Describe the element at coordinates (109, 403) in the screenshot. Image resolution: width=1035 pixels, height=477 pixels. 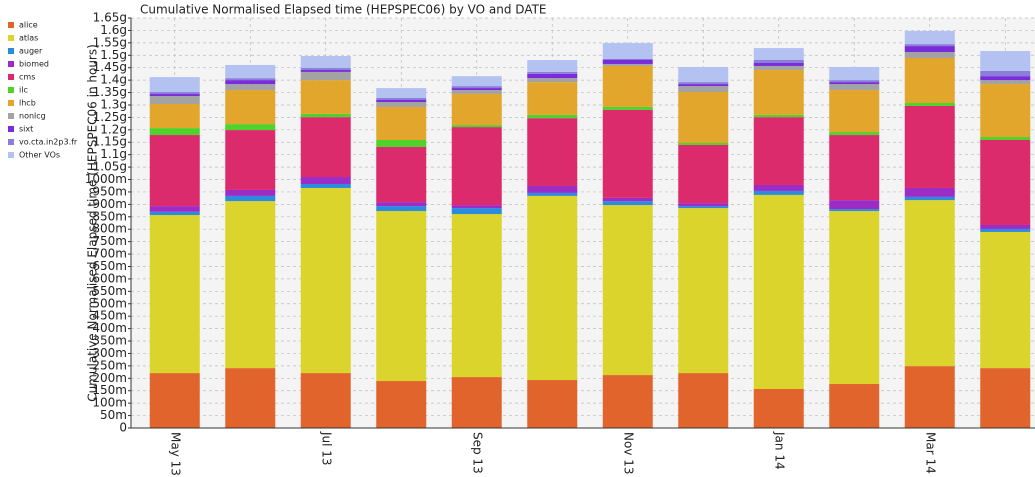
I see `y-tick-label: 100m` at that location.